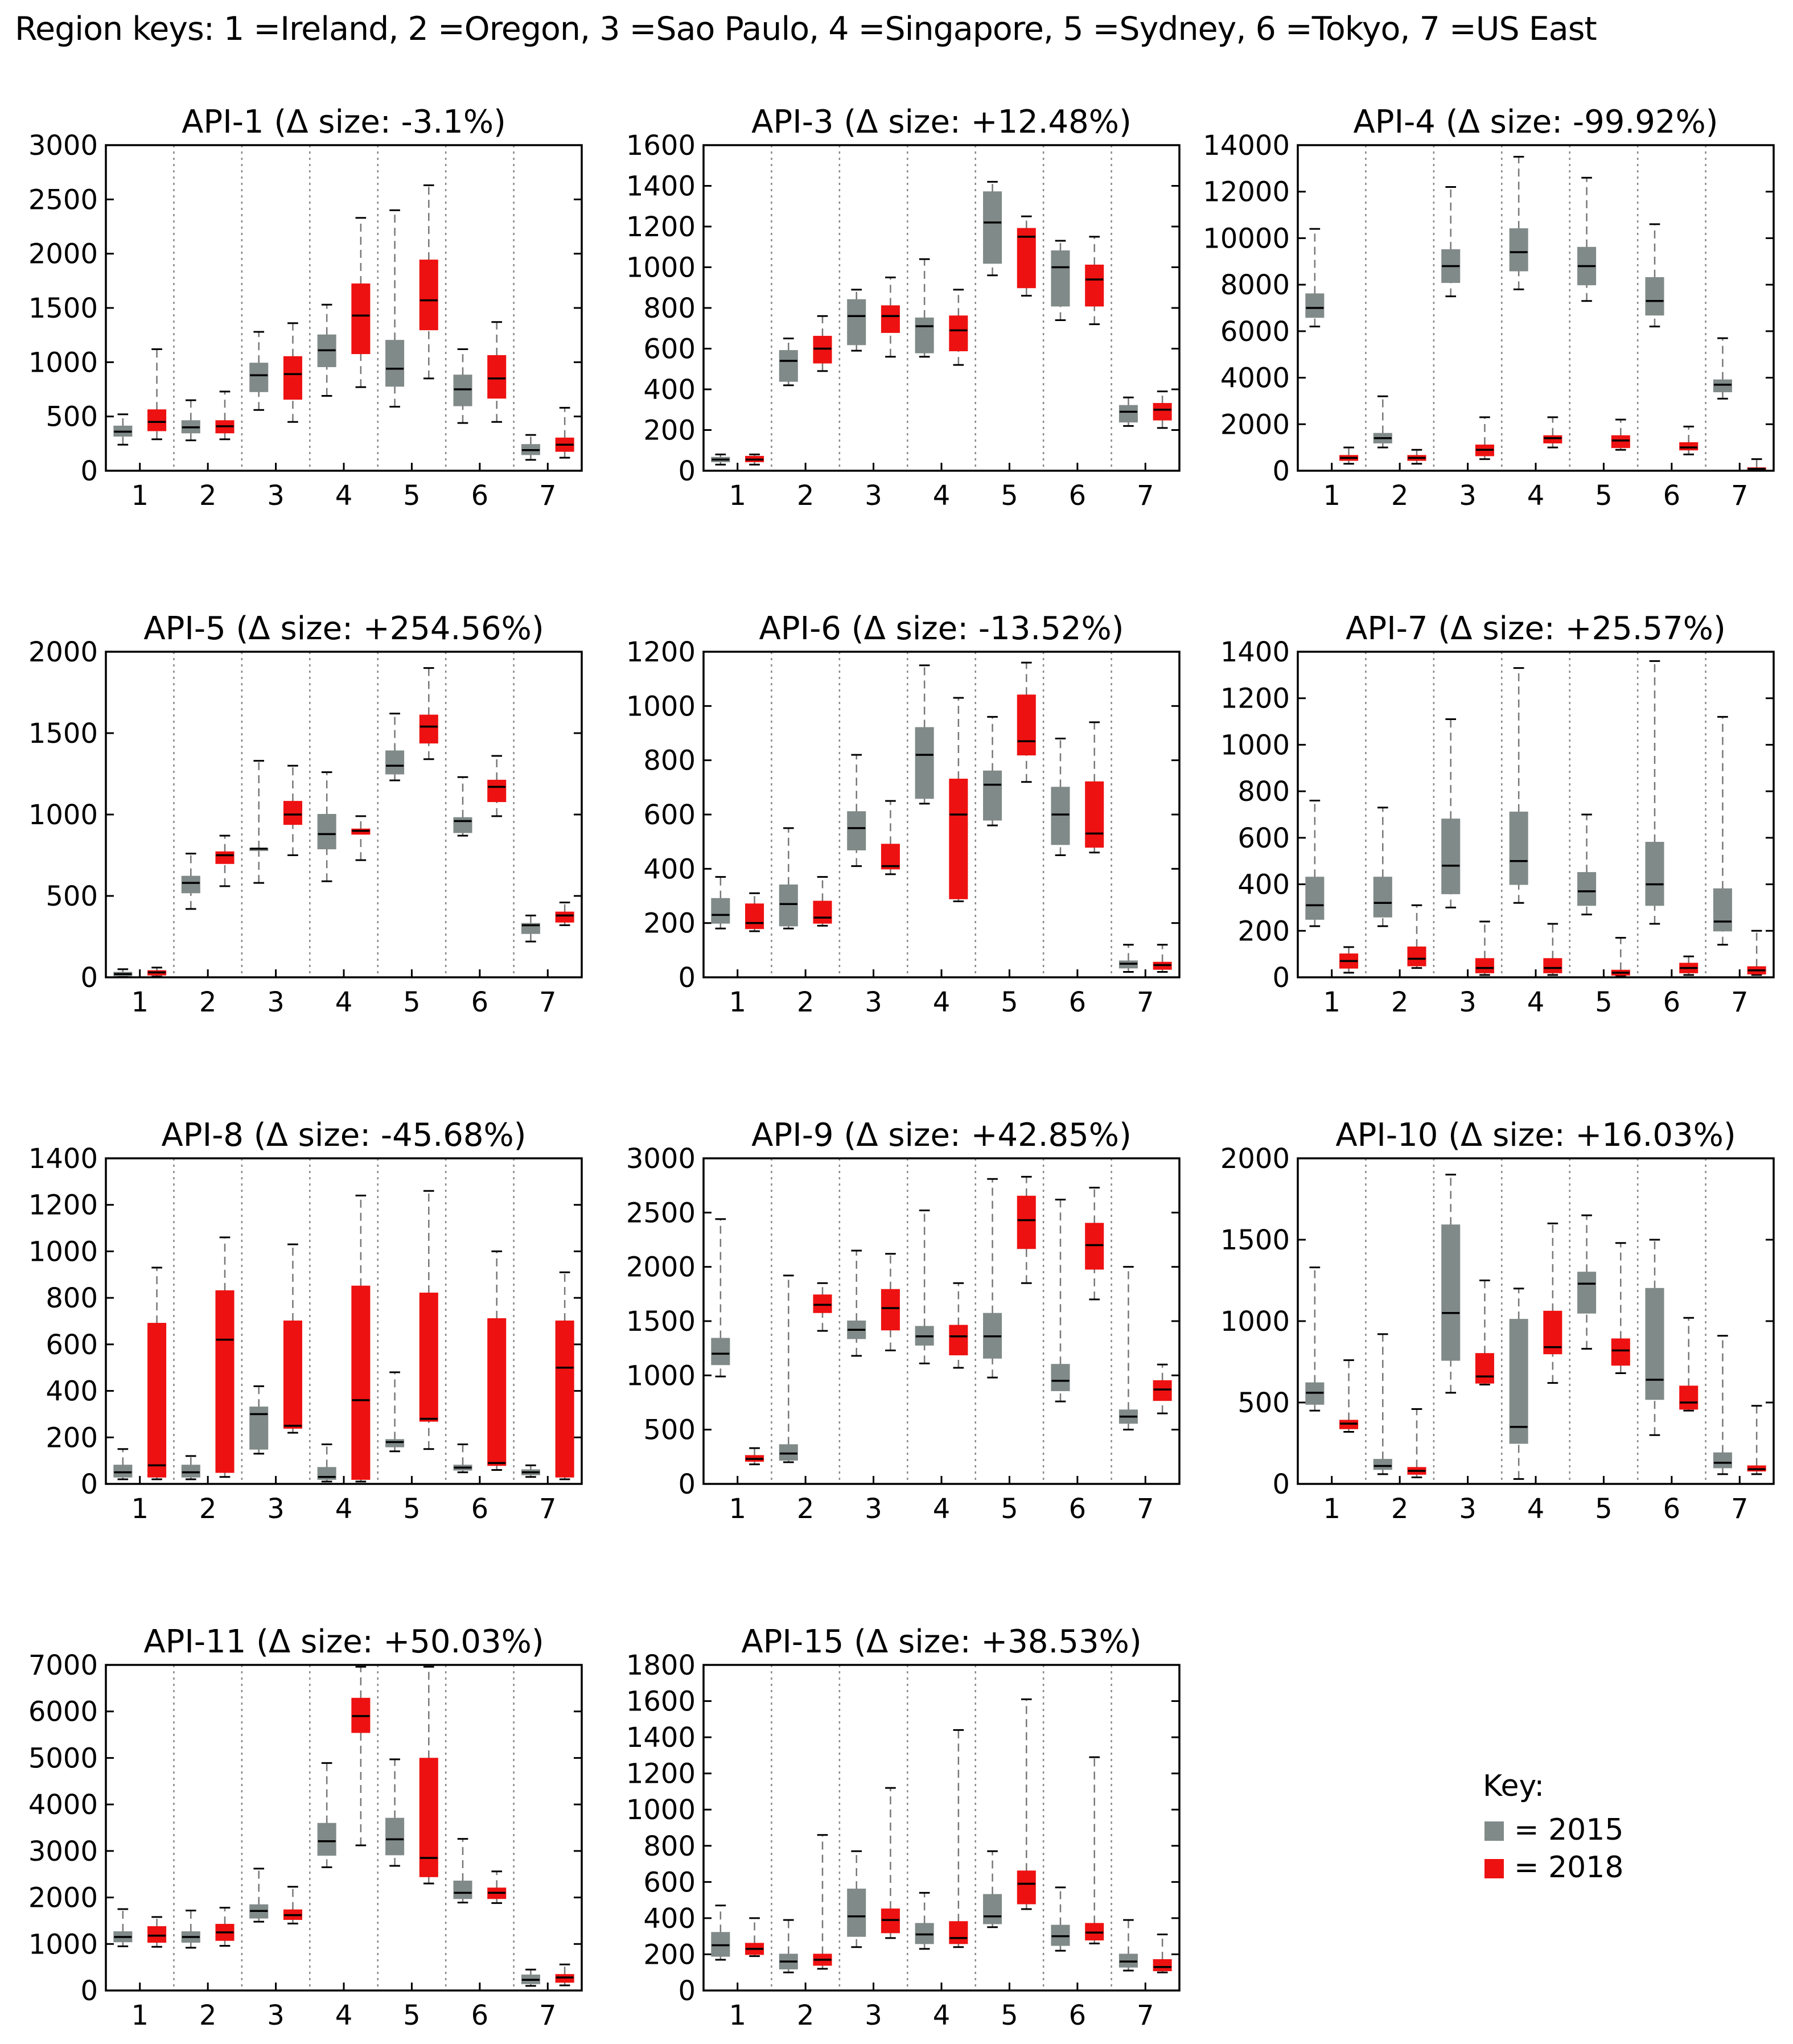  Describe the element at coordinates (669, 431) in the screenshot. I see `y-tick-label: 200` at that location.